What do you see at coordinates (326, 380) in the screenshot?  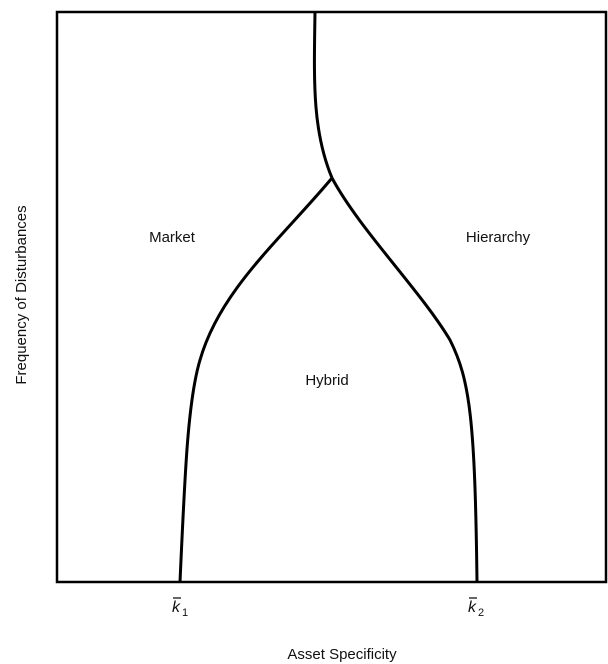 I see `region-label: Hybrid` at bounding box center [326, 380].